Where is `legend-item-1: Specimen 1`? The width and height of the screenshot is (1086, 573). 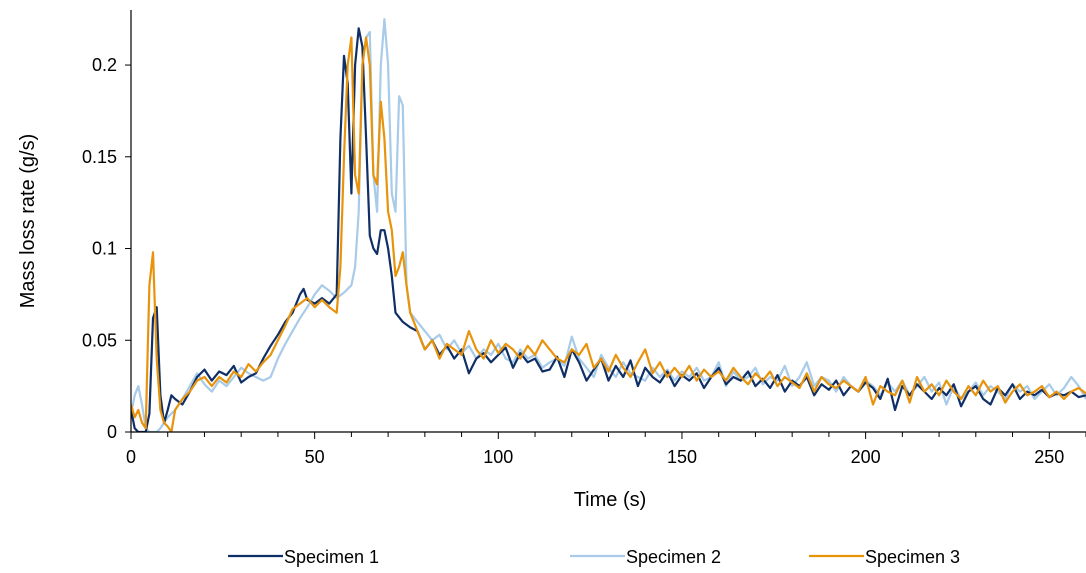 legend-item-1: Specimen 1 is located at coordinates (303, 557).